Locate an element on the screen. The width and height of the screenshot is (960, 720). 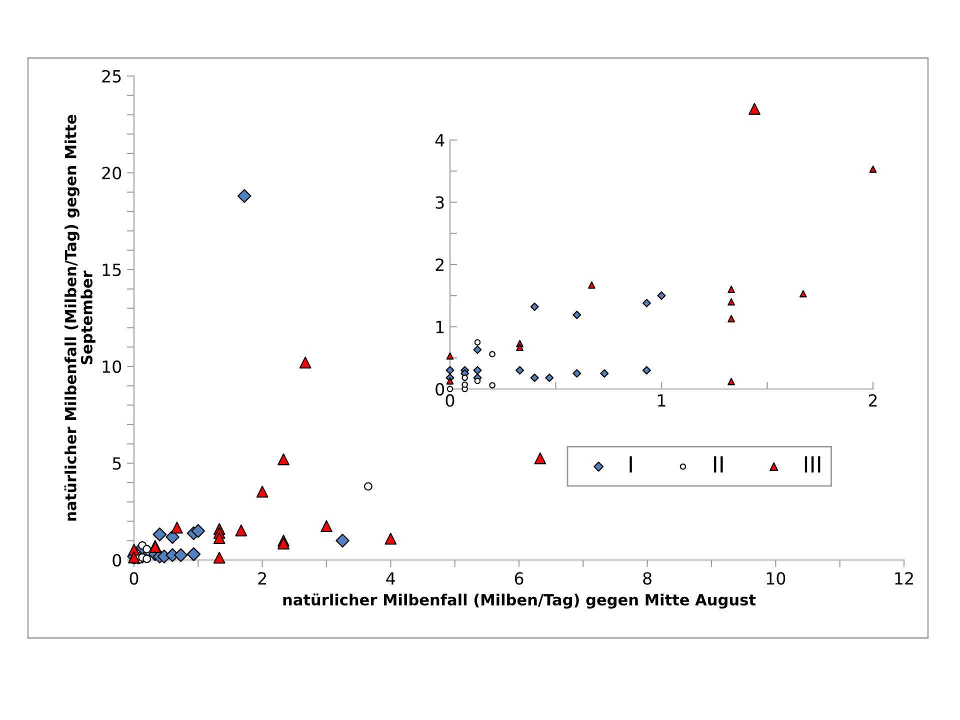
x-tick-label: 6 is located at coordinates (519, 578).